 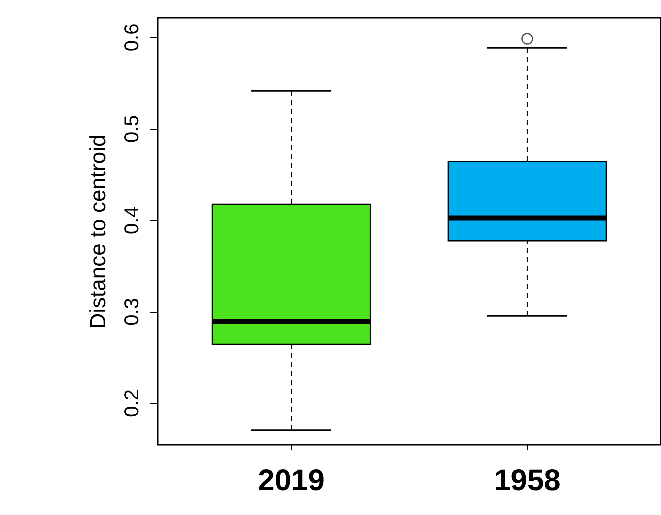 I want to click on x-tick-label: 2019, so click(x=291, y=481).